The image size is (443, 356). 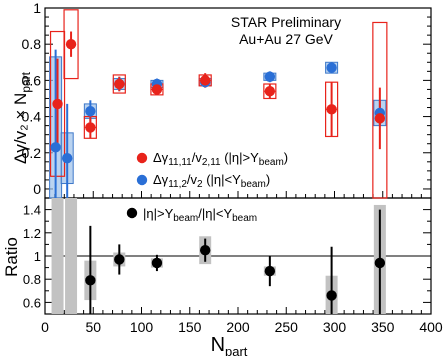 What do you see at coordinates (37, 189) in the screenshot?
I see `top-y-tick-label: 0` at bounding box center [37, 189].